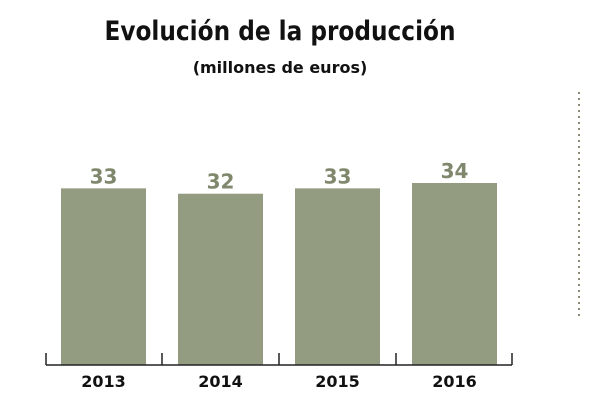  Describe the element at coordinates (337, 381) in the screenshot. I see `tick-label-2015: 2015` at that location.